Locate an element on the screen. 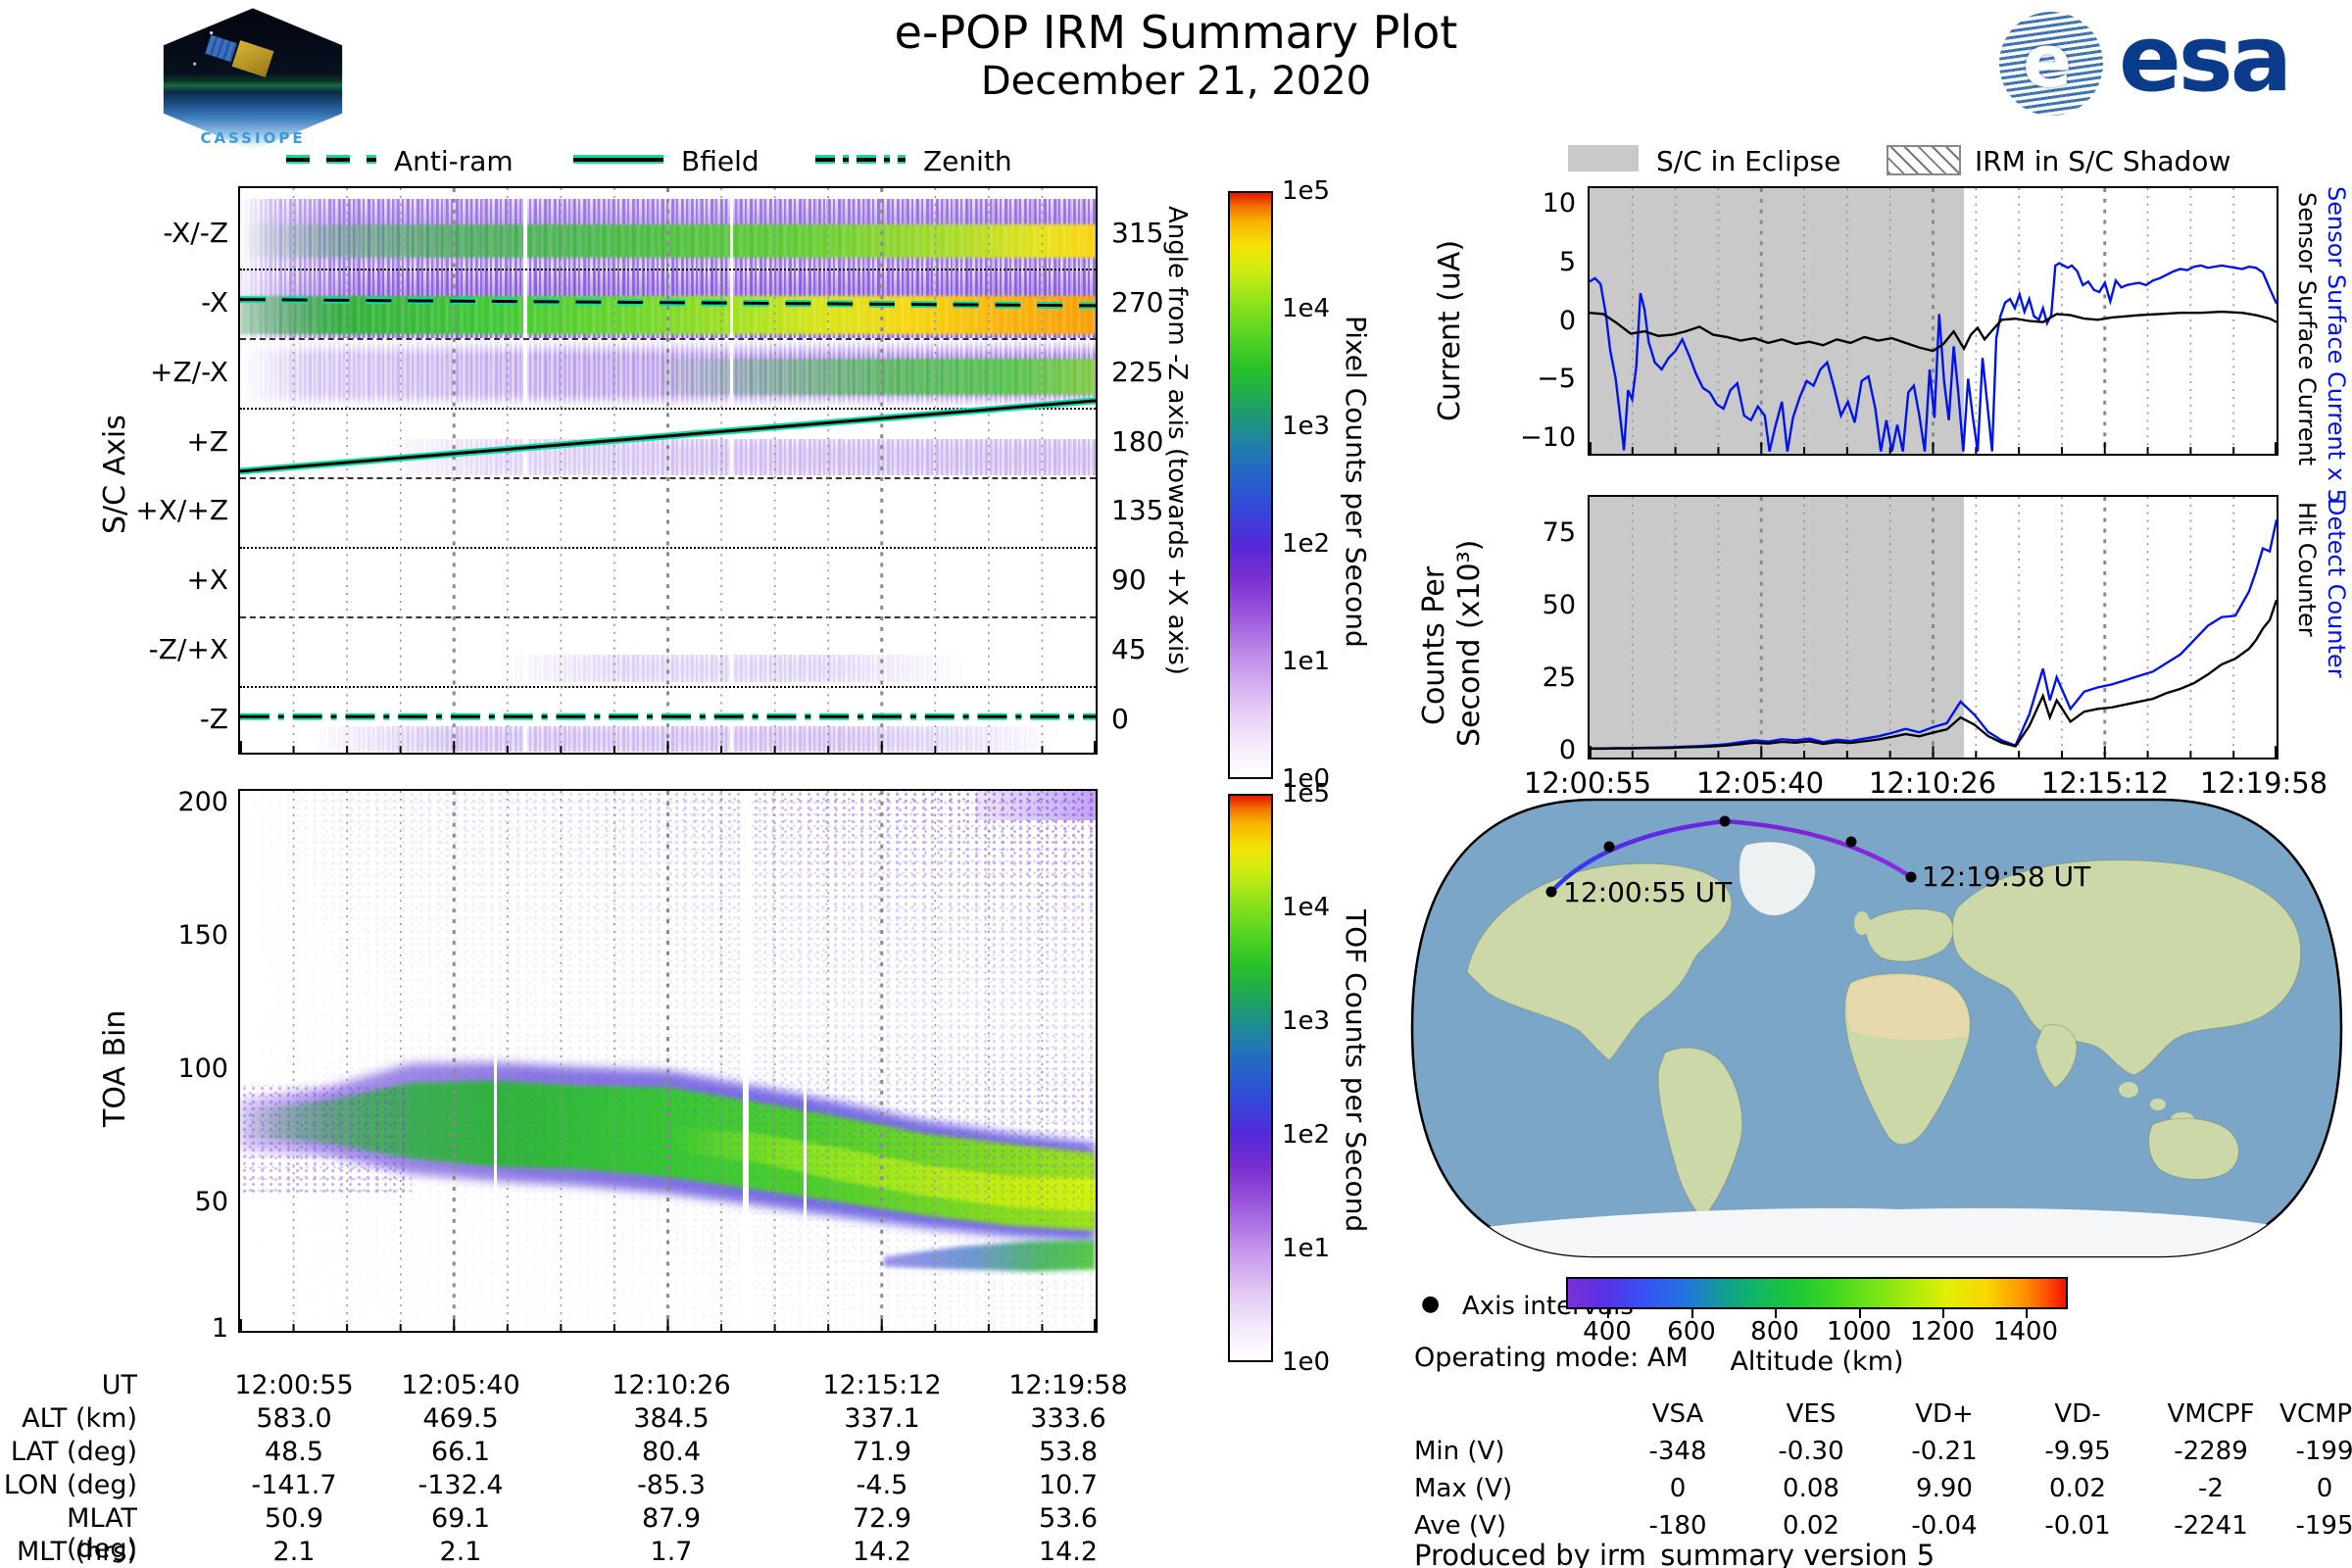  vt-cell: 9.90 is located at coordinates (1944, 1488).